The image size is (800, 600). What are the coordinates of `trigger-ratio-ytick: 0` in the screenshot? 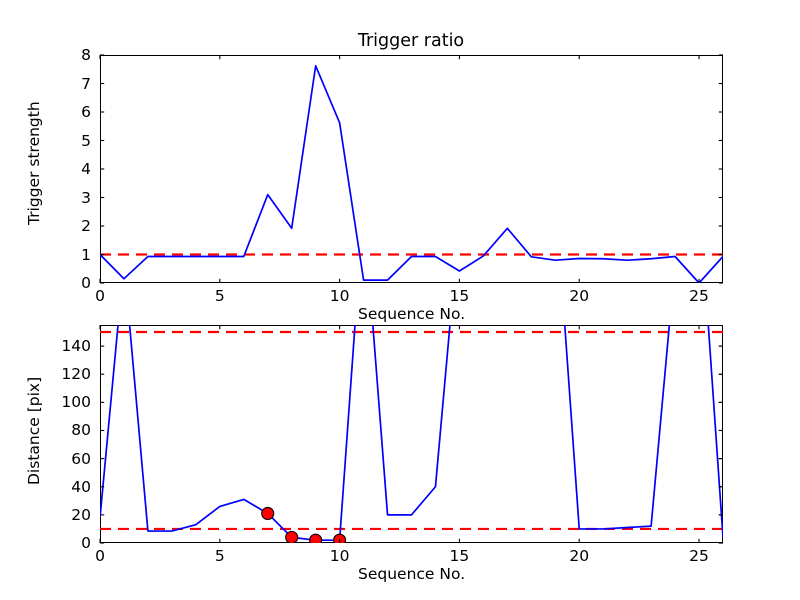 It's located at (86, 283).